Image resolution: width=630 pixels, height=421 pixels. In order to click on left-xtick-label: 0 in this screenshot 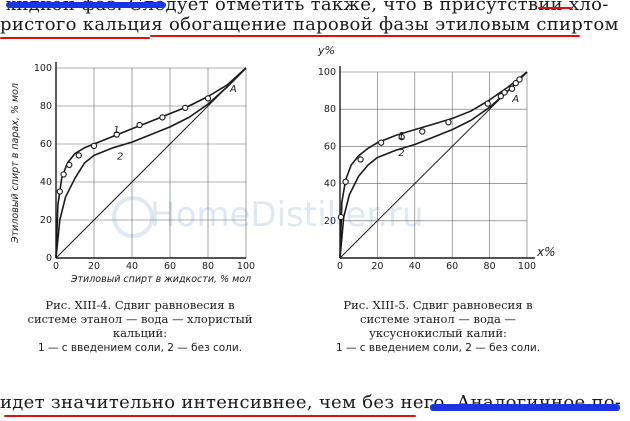, I will do `click(56, 266)`.